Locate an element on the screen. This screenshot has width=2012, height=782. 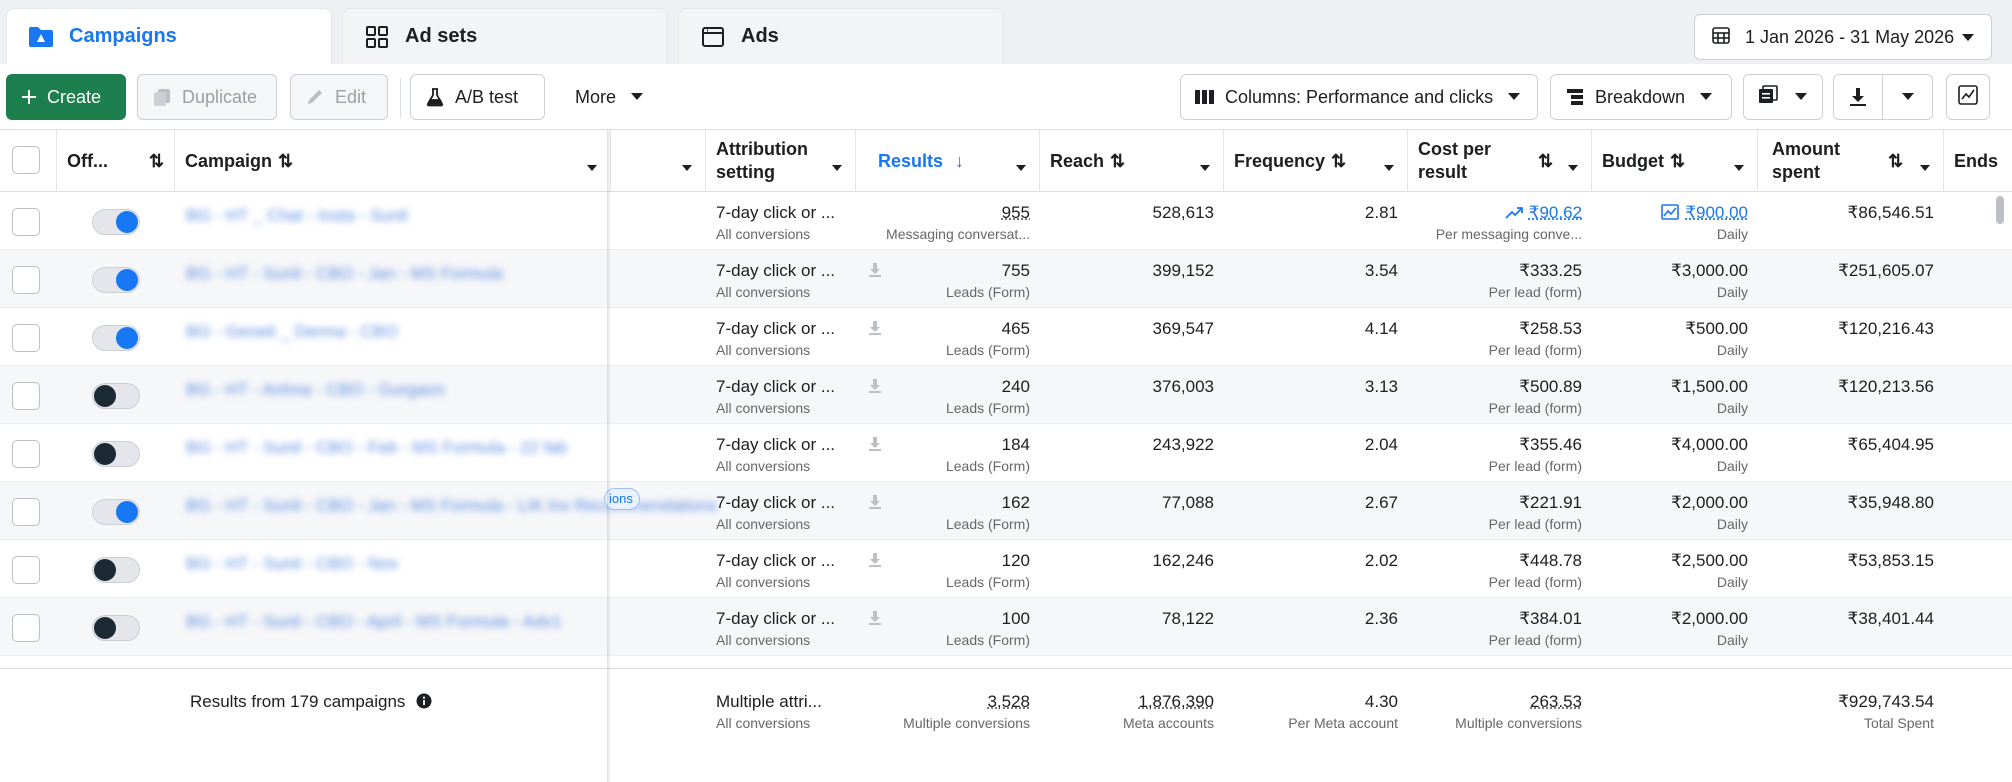
column-header-reach: Reach ⇅ is located at coordinates (1132, 161).